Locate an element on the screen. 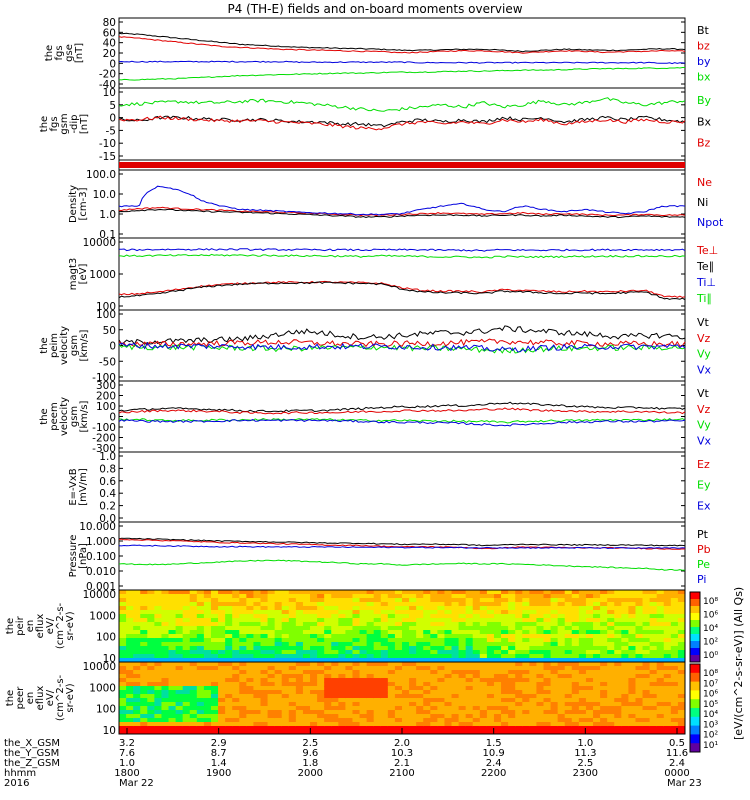 The image size is (750, 800). ylabel-line: eflux is located at coordinates (40, 626).